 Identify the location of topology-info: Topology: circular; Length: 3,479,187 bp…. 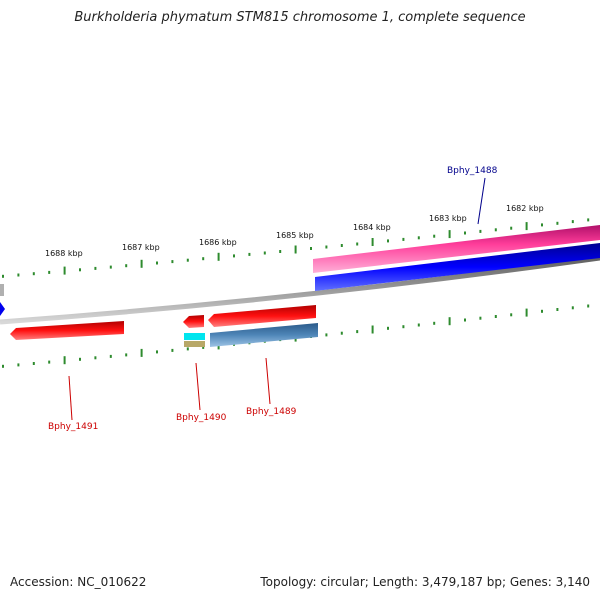
(425, 582).